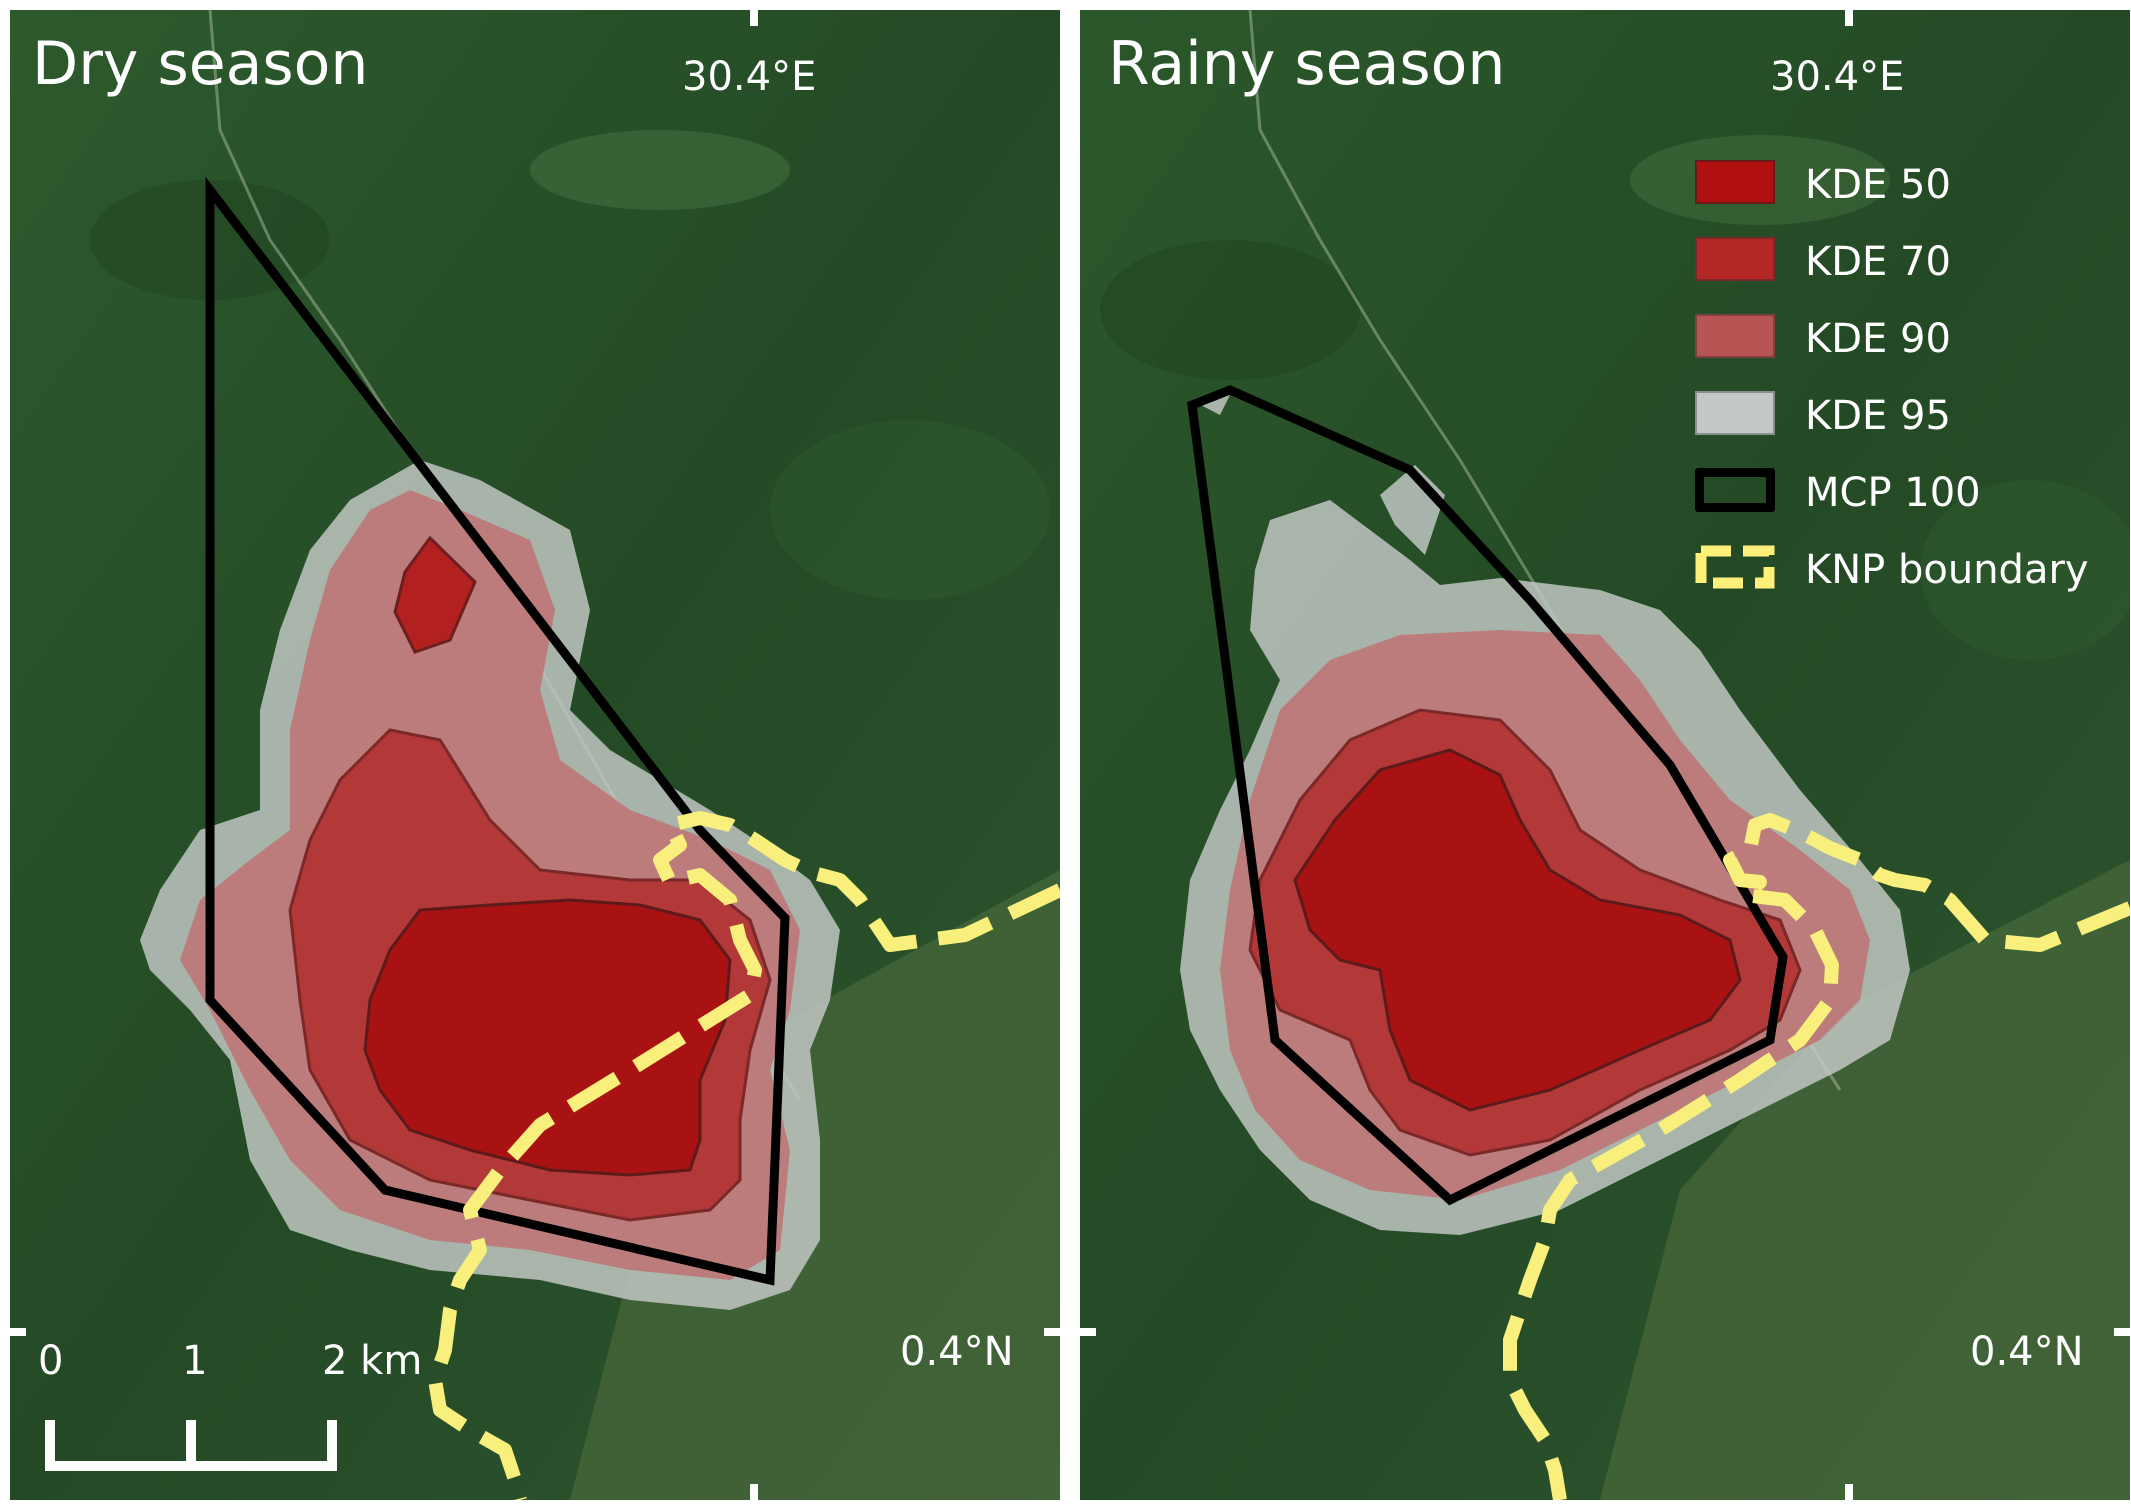 This screenshot has height=1509, width=2131. What do you see at coordinates (1878, 262) in the screenshot?
I see `legend-label: KDE 70` at bounding box center [1878, 262].